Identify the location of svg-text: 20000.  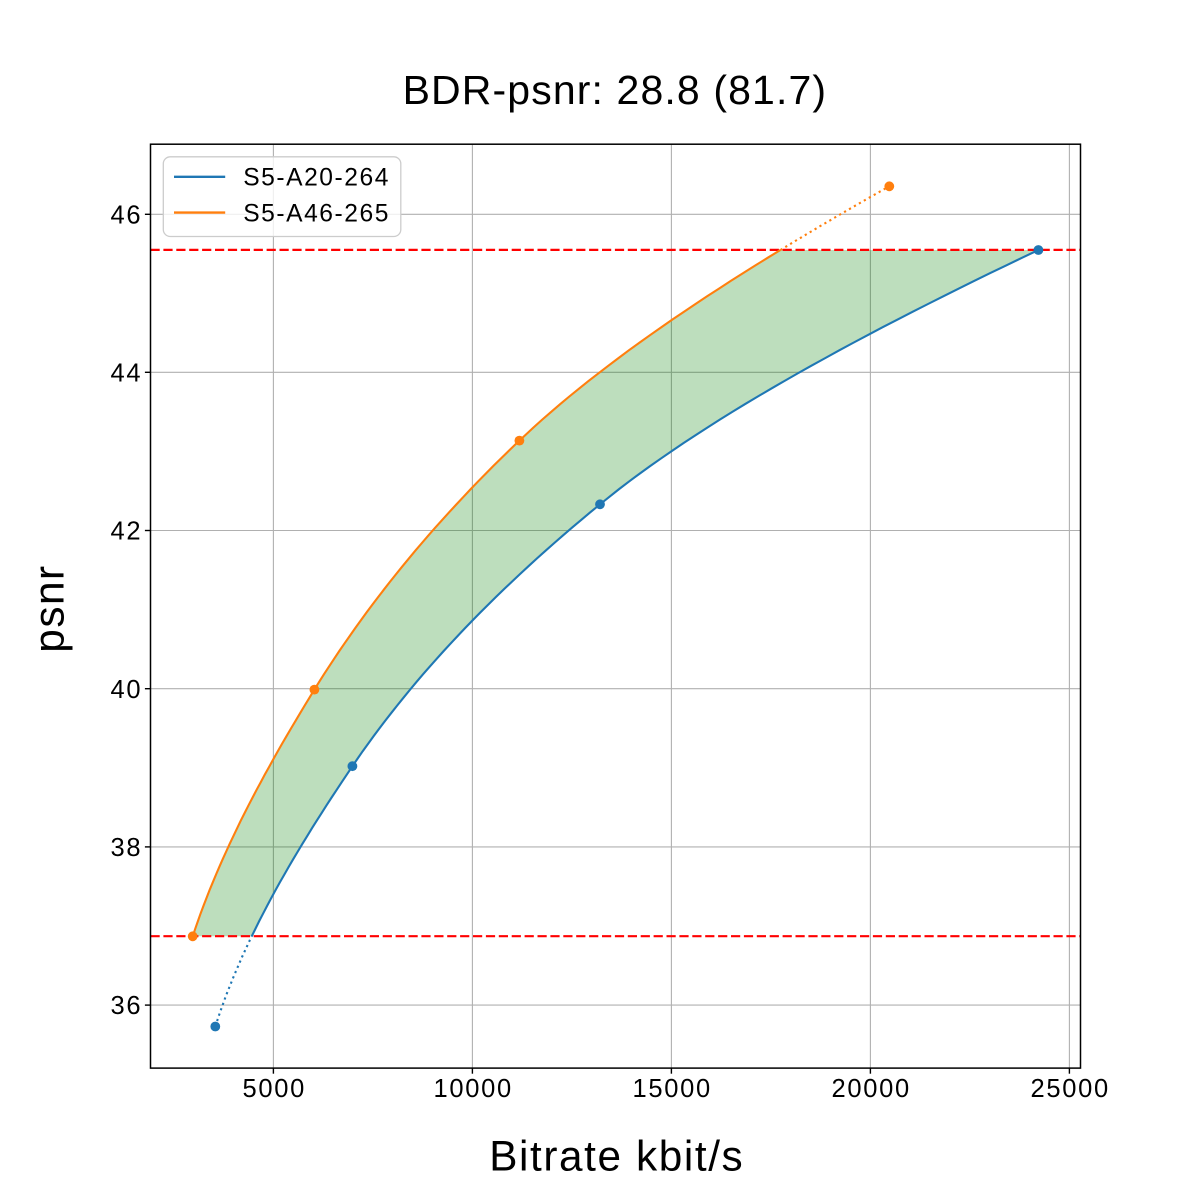
(871, 1089).